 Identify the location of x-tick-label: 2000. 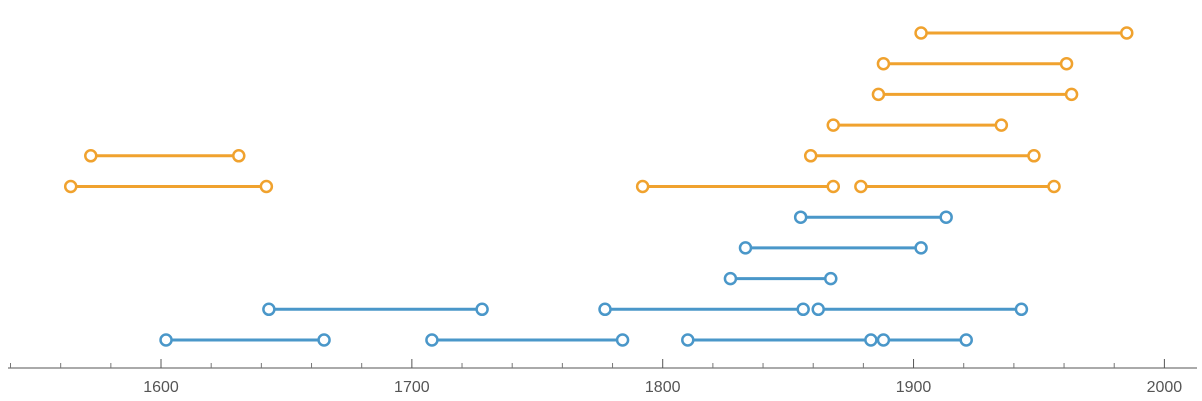
(1165, 387).